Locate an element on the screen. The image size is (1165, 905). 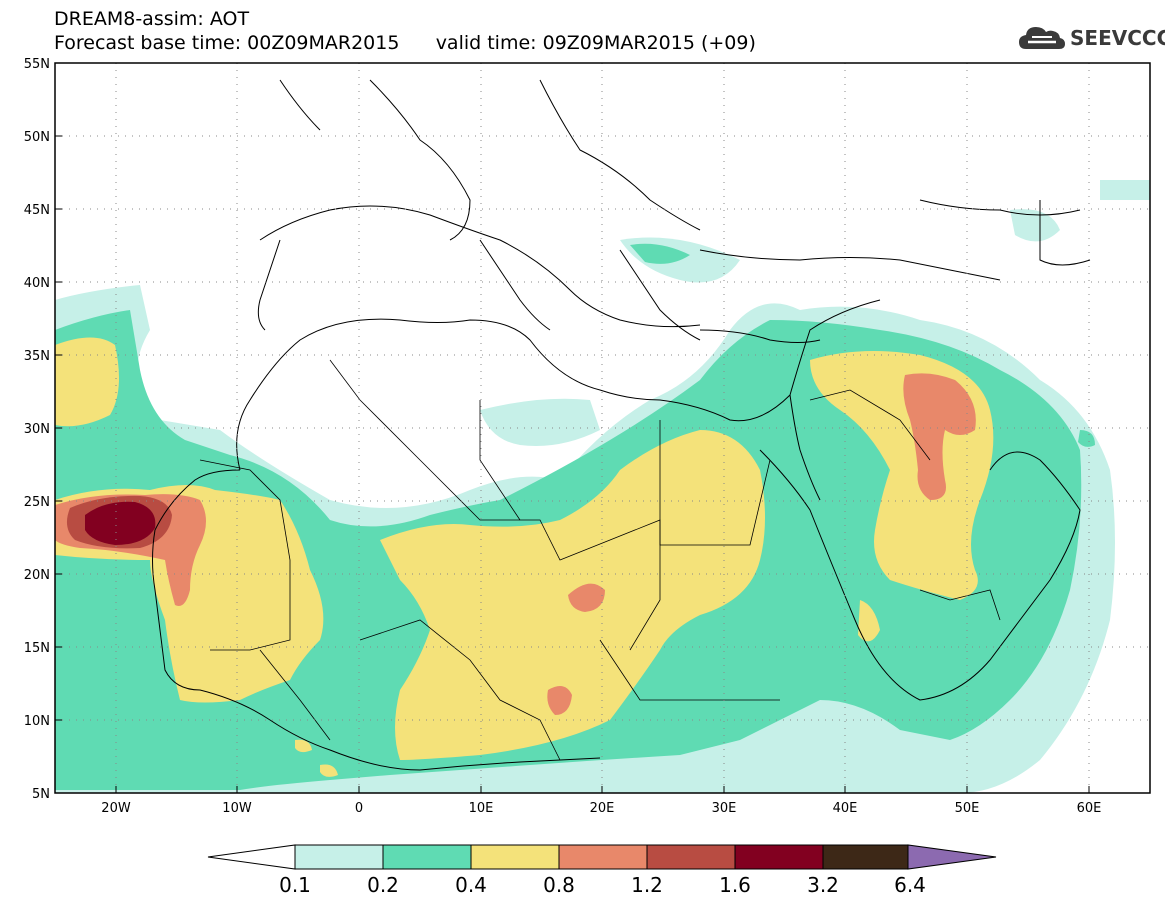
seevccc-logo: SEEVCCC is located at coordinates (1091, 38).